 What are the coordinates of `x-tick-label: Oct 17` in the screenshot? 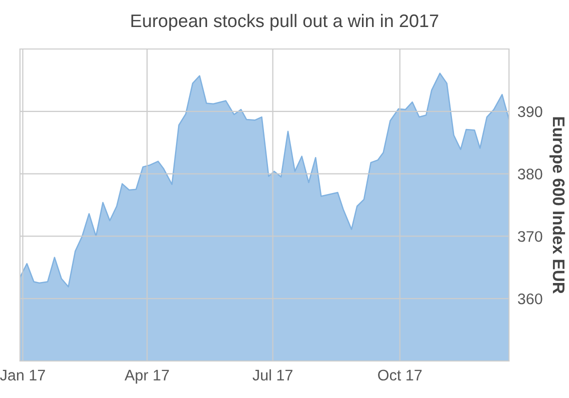 It's located at (400, 375).